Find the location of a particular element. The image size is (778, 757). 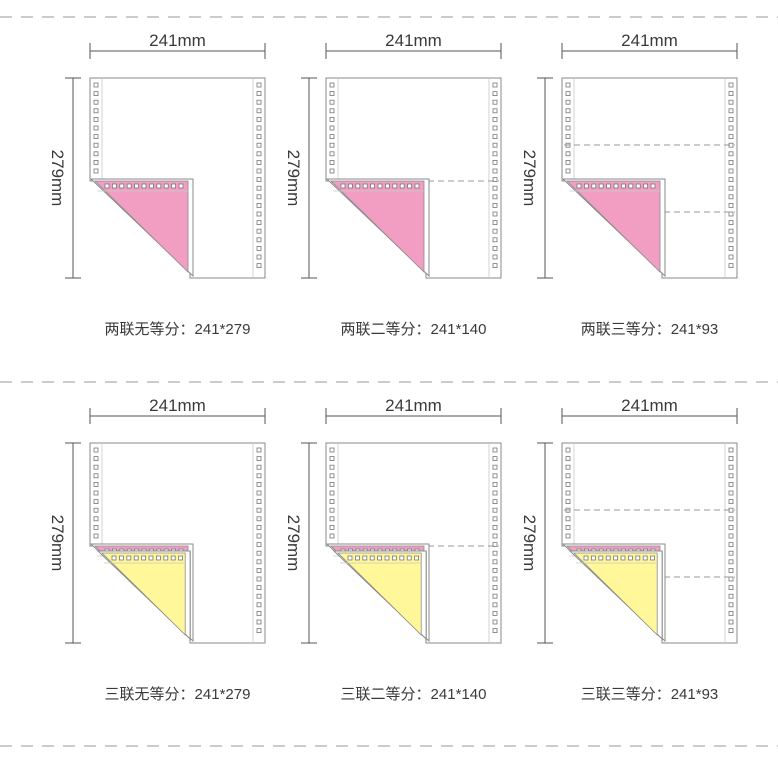

paper-panel: 241mm 279mm 两联三等分：241*93 is located at coordinates (629, 184).